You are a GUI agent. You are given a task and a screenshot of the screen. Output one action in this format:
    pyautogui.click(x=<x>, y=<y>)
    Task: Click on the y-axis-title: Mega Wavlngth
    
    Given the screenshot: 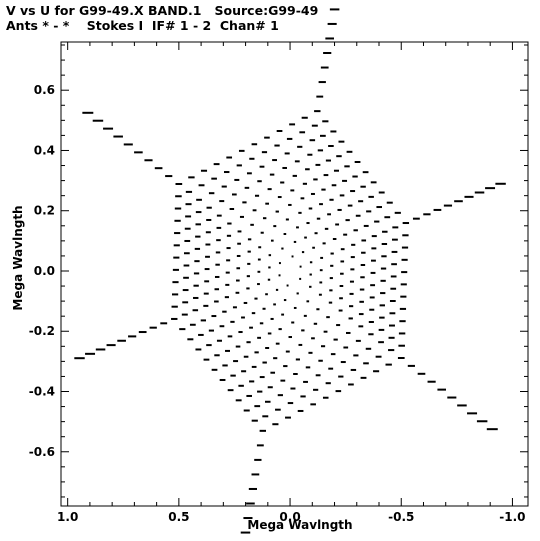 What is the action you would take?
    pyautogui.click(x=18, y=257)
    